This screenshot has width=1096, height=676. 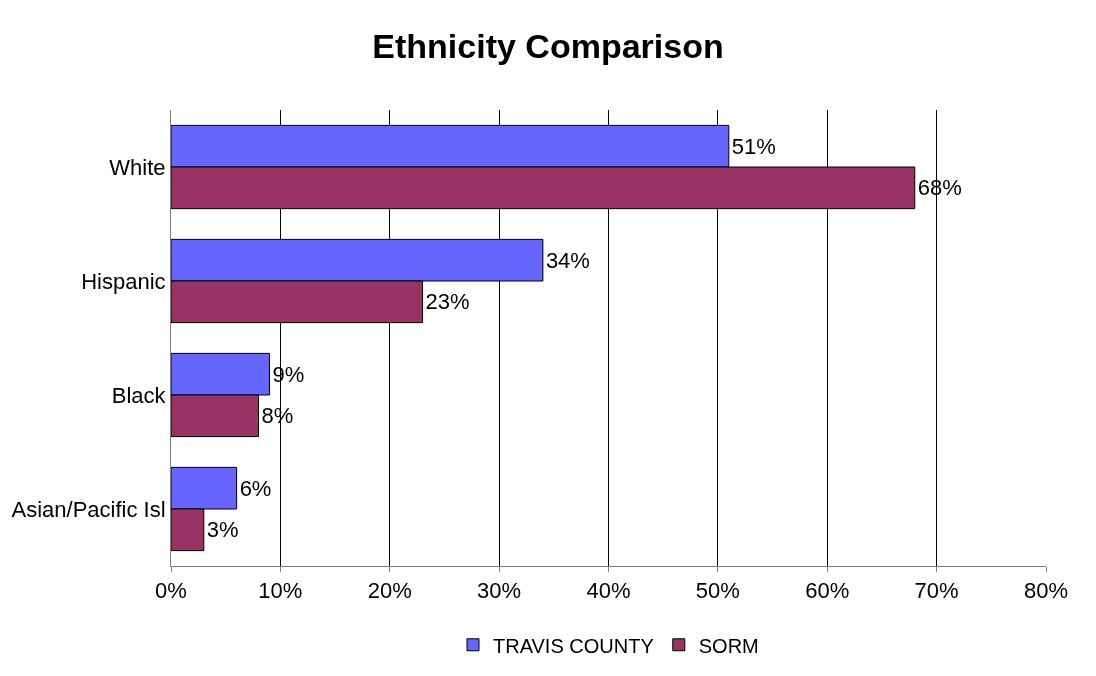 What do you see at coordinates (171, 591) in the screenshot?
I see `x-tick-label: 0%` at bounding box center [171, 591].